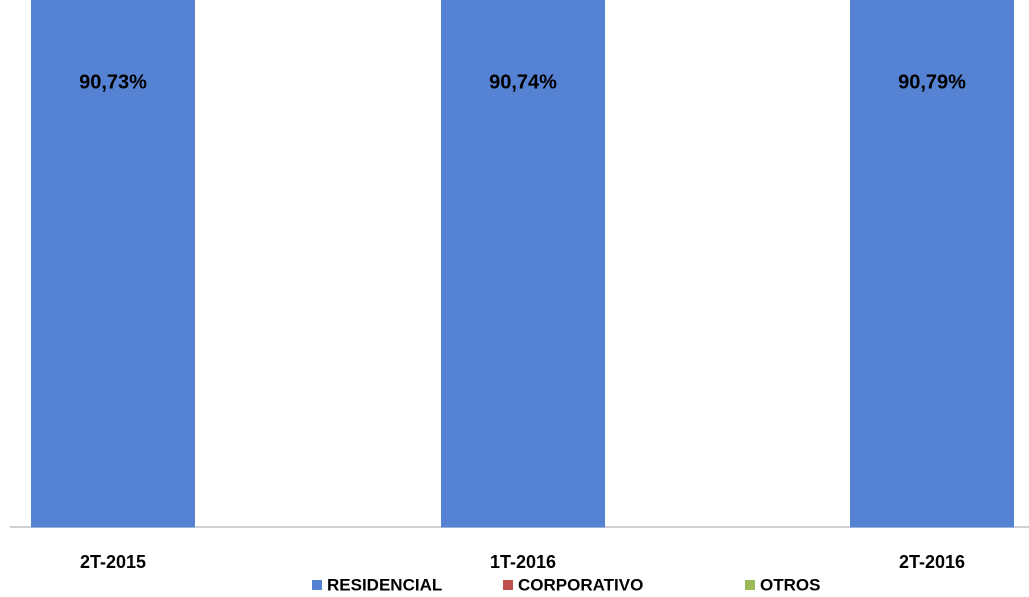 This screenshot has width=1029, height=597. Describe the element at coordinates (790, 584) in the screenshot. I see `legend-label: OTROS` at that location.